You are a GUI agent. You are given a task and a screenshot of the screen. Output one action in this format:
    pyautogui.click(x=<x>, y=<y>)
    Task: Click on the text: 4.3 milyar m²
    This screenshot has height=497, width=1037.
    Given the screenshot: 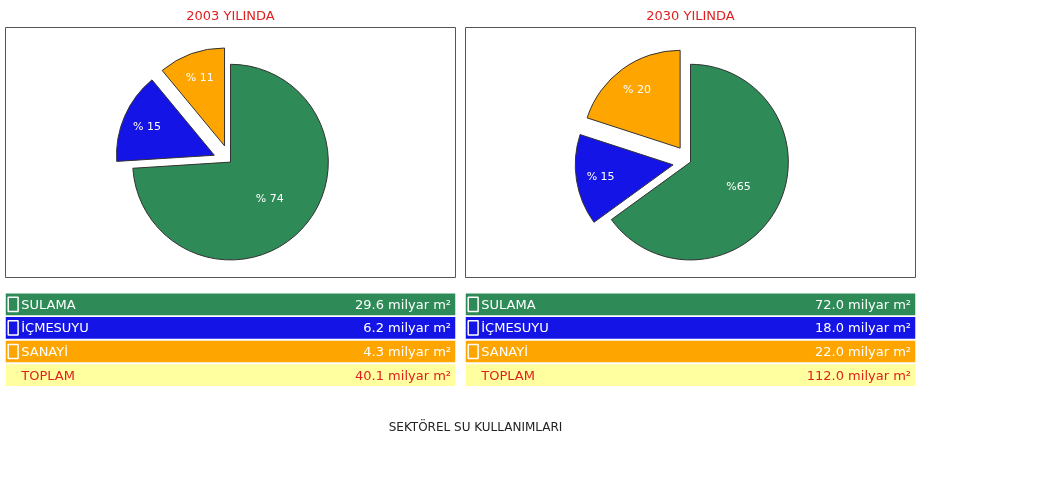 What is the action you would take?
    pyautogui.click(x=407, y=351)
    